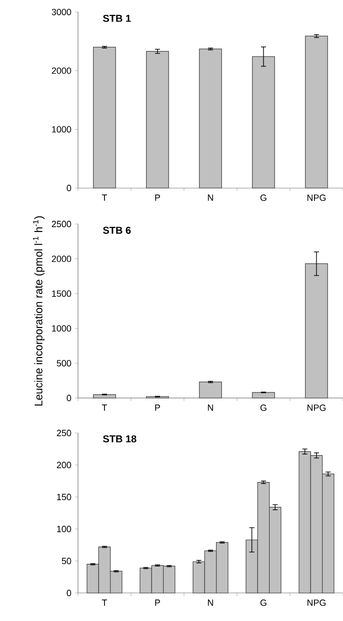 The height and width of the screenshot is (621, 343). I want to click on y-tick-label: 100, so click(64, 529).